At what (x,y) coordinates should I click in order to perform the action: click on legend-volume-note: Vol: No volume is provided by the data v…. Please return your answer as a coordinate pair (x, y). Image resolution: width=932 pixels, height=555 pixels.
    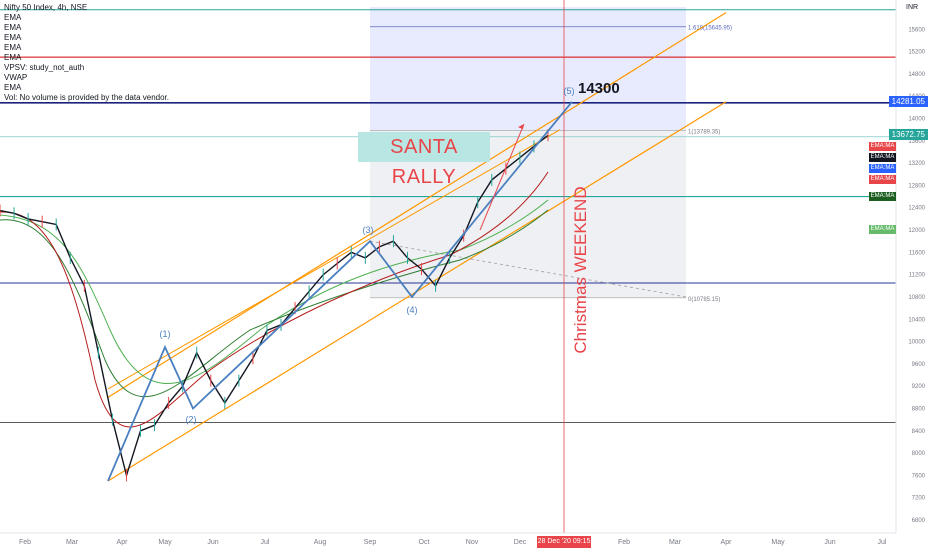
    Looking at the image, I should click on (86, 97).